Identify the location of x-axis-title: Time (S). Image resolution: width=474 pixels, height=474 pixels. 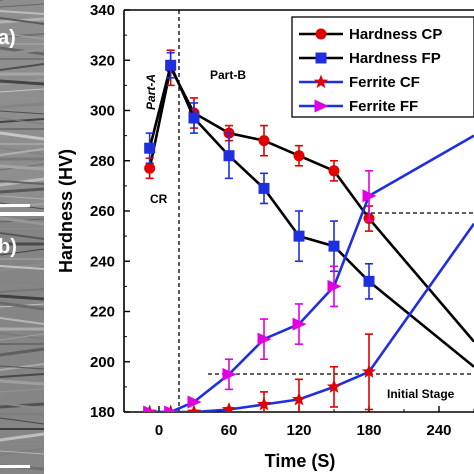
(300, 461).